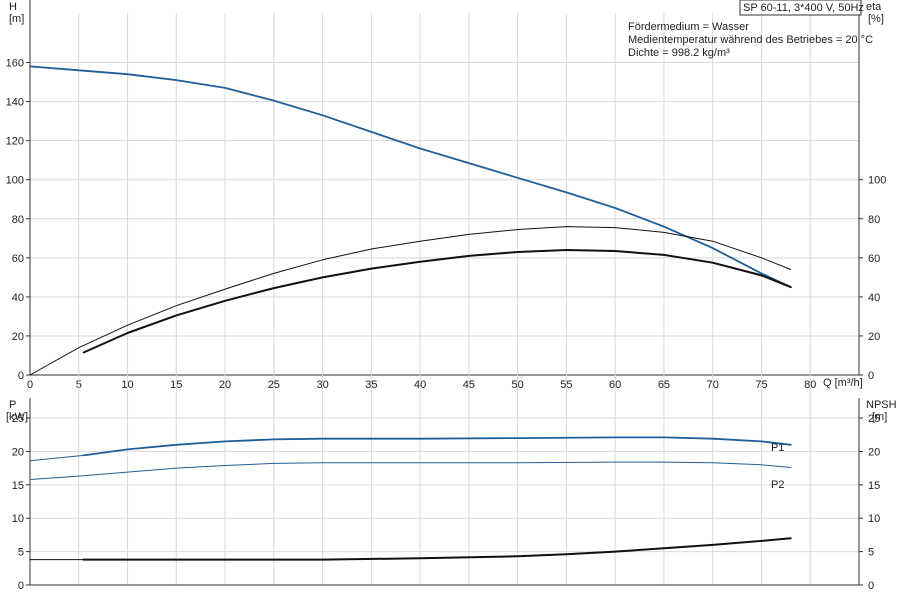  I want to click on bottom-right-tick-label: 5, so click(871, 553).